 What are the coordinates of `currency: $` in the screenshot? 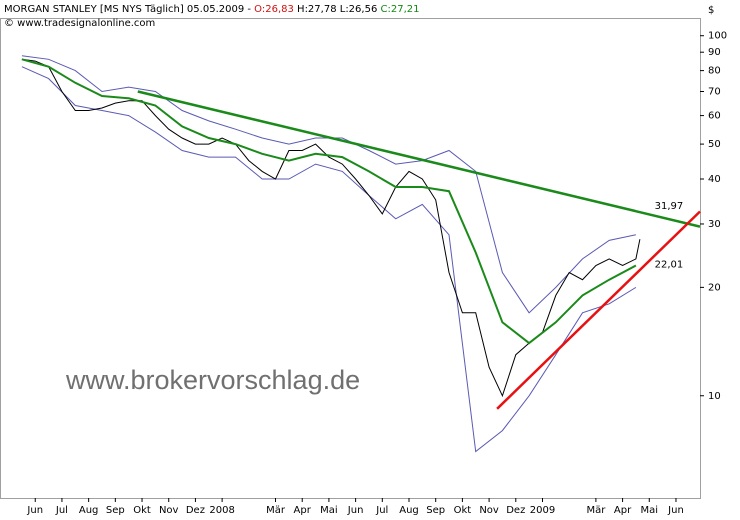 It's located at (711, 10).